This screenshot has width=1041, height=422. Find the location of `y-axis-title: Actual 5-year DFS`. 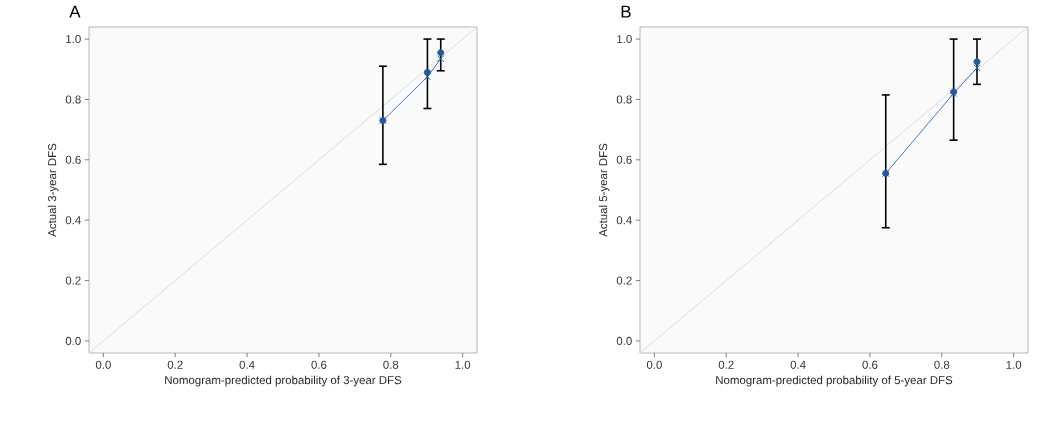

y-axis-title: Actual 5-year DFS is located at coordinates (604, 190).